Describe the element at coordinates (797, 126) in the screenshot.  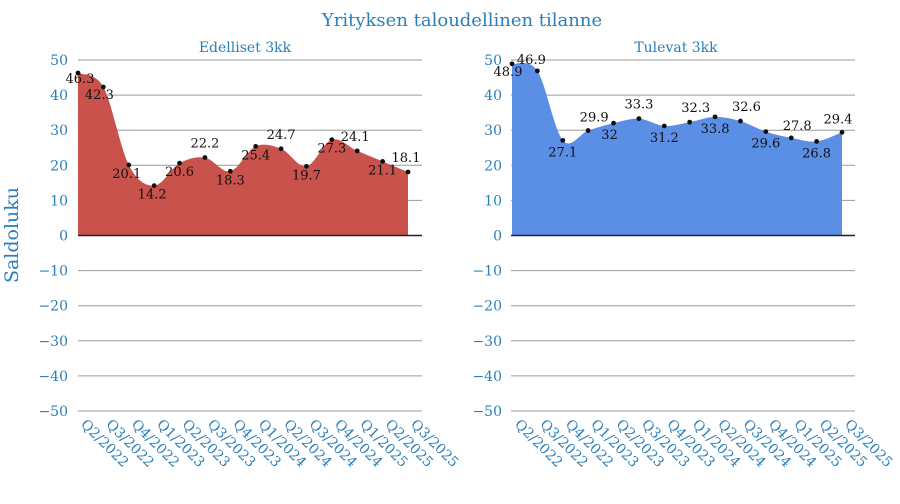
I see `data-label: 27.8` at that location.